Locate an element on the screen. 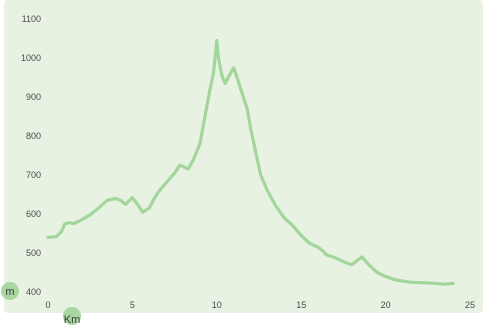  y-axis-ticks: 400 500 600 700 800 900 1000 1100 is located at coordinates (31, 155).